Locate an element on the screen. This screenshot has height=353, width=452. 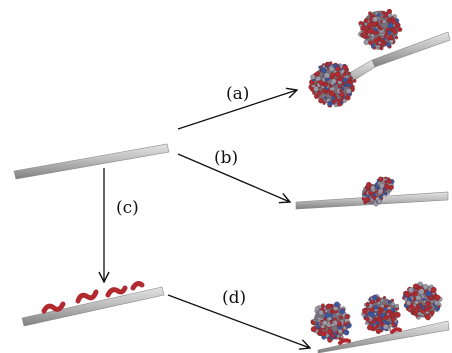
product-a is located at coordinates (379, 58).